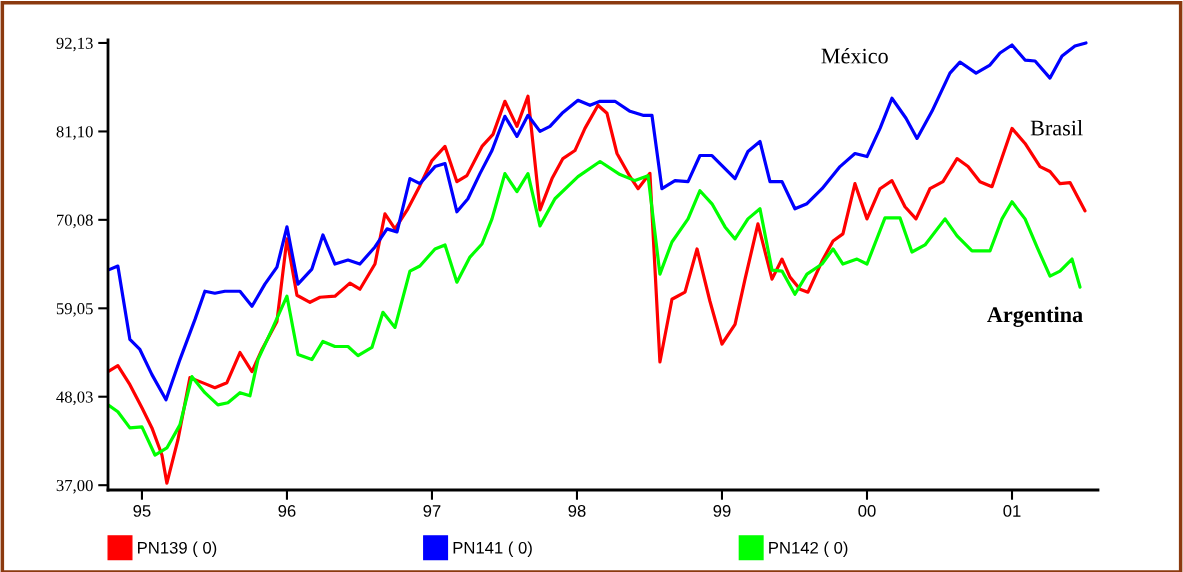  What do you see at coordinates (1056, 127) in the screenshot?
I see `annotation: Brasil` at bounding box center [1056, 127].